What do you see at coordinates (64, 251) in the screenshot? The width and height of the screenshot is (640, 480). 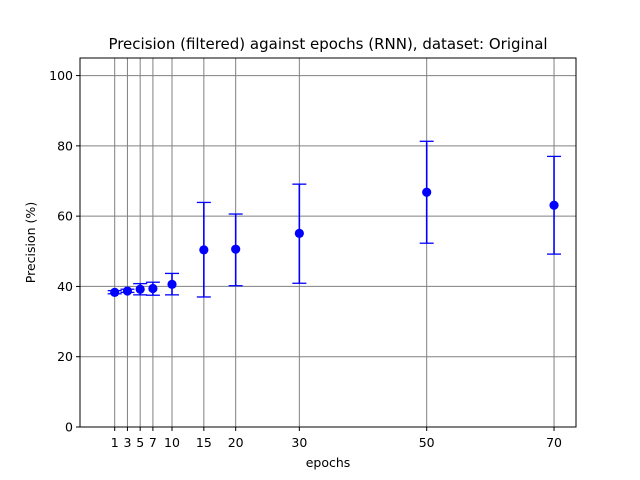 I see `y-axis: 0 20 40 60 80 100` at bounding box center [64, 251].